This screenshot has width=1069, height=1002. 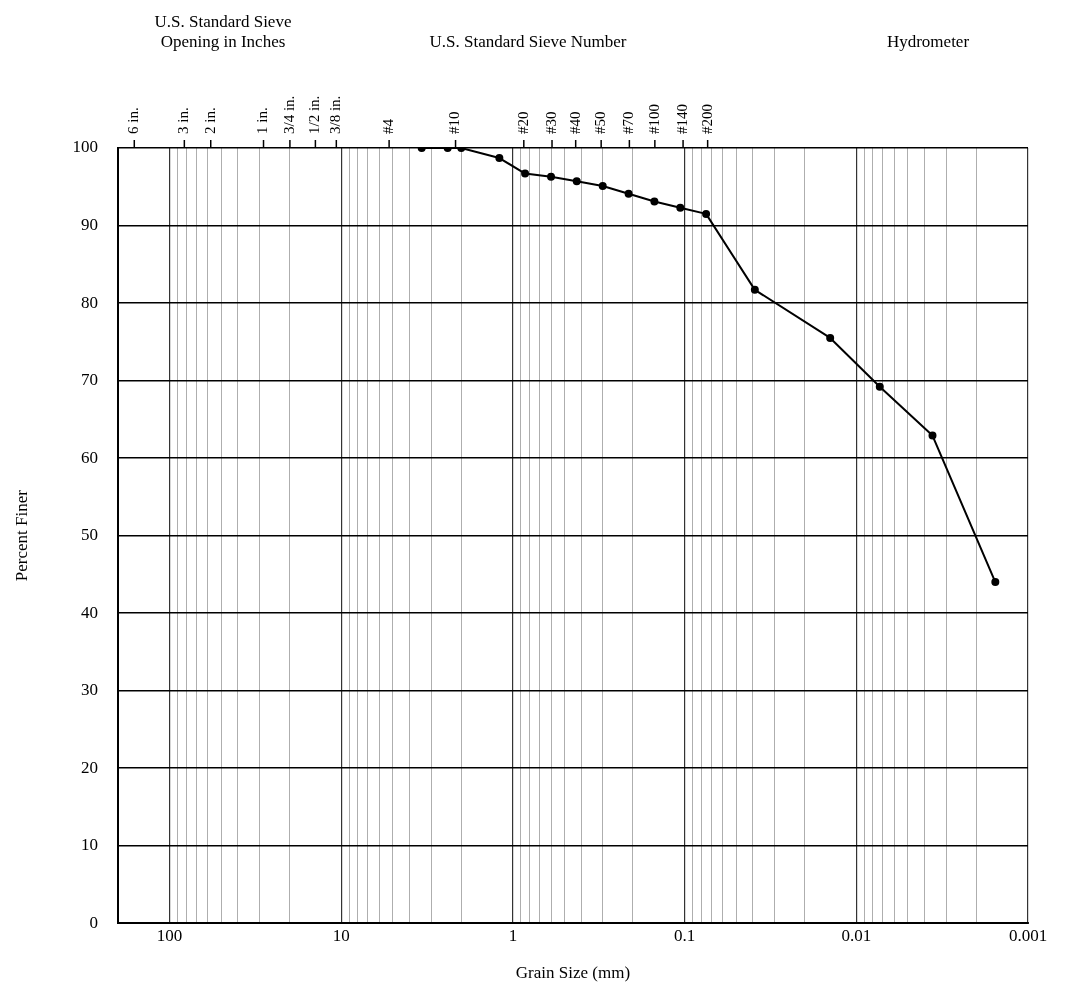 What do you see at coordinates (89, 767) in the screenshot?
I see `y-tick-label: 20` at bounding box center [89, 767].